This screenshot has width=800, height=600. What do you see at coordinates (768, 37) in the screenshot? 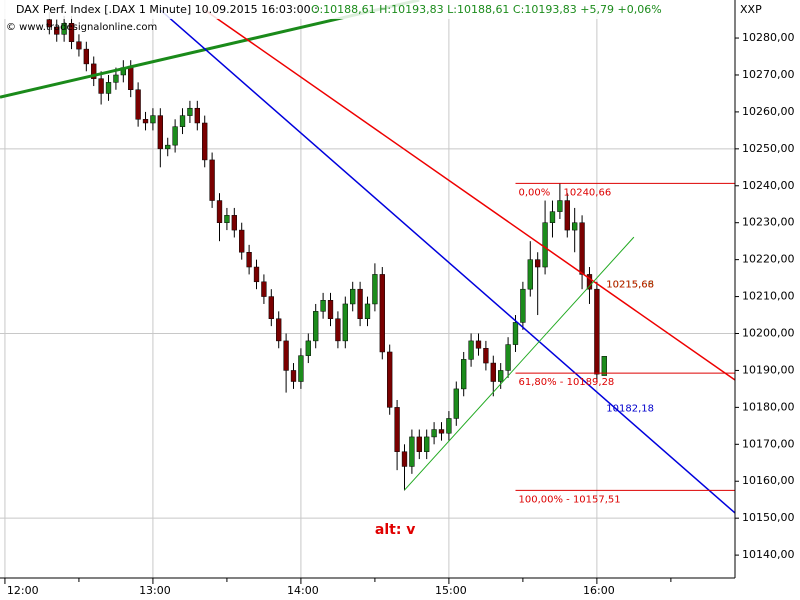
I see `y-tick-label: 10280,00` at bounding box center [768, 37].